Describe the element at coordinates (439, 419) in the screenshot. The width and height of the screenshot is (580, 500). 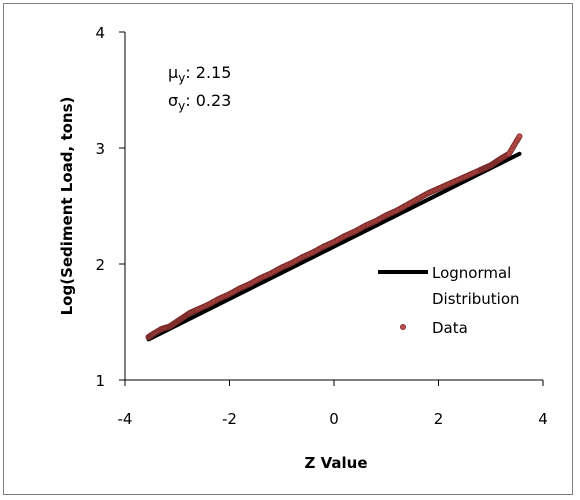
I see `x-tick-label: 2` at that location.